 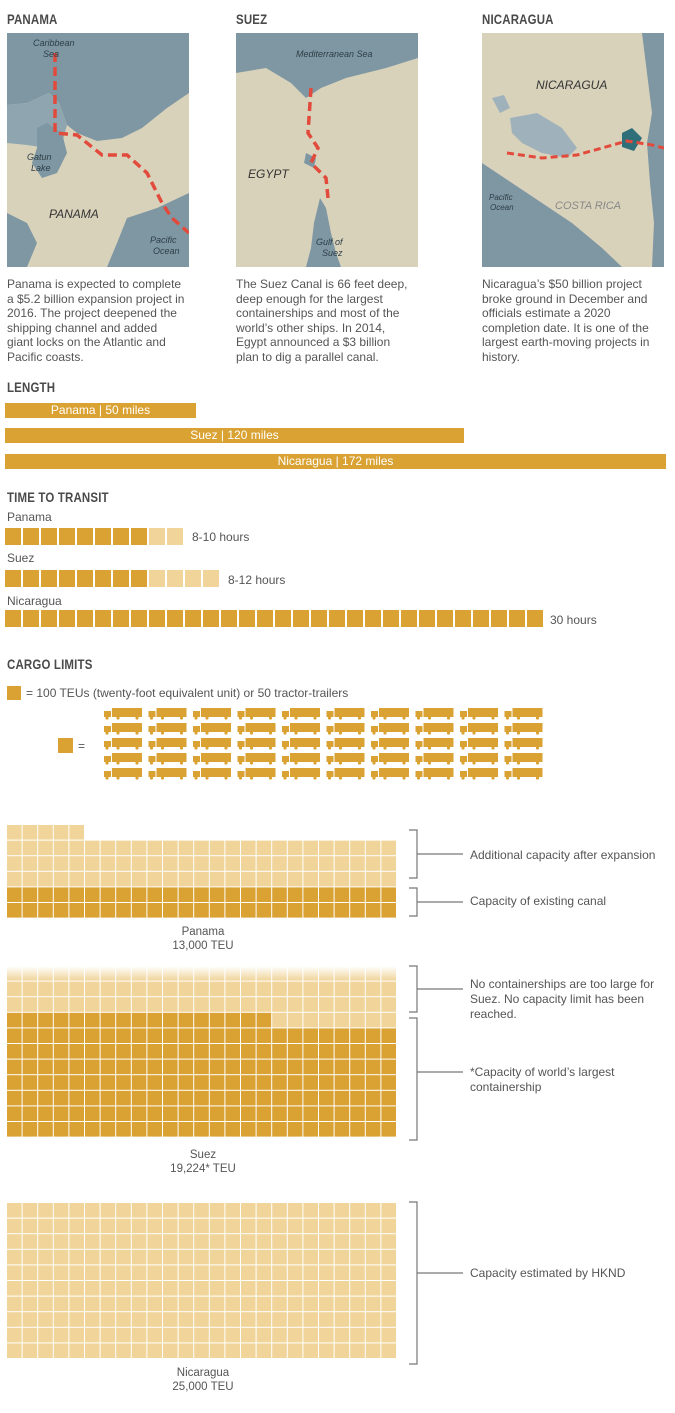 What do you see at coordinates (21, 558) in the screenshot?
I see `transit-suez-name: Suez` at bounding box center [21, 558].